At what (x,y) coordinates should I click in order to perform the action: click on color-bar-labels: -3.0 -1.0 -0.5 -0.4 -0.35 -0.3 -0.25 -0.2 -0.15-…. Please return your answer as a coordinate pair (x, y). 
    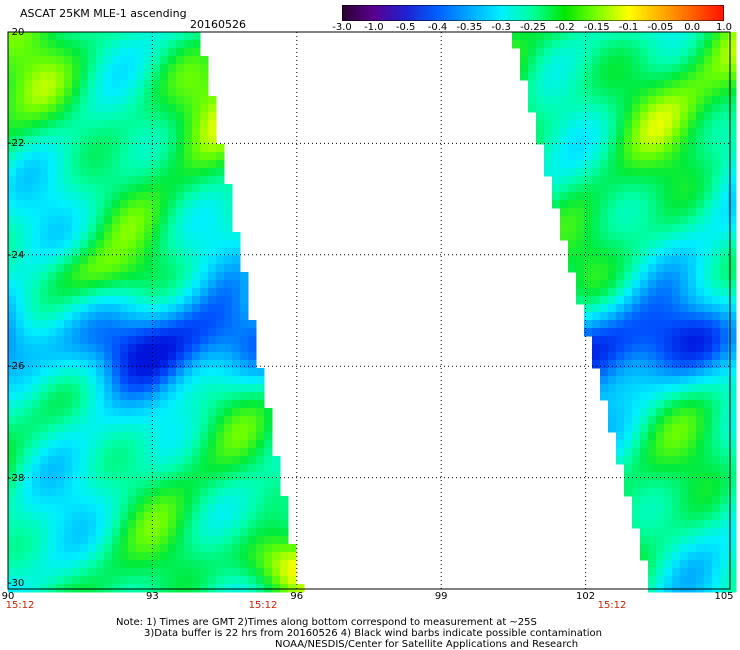
    Looking at the image, I should click on (535, 28).